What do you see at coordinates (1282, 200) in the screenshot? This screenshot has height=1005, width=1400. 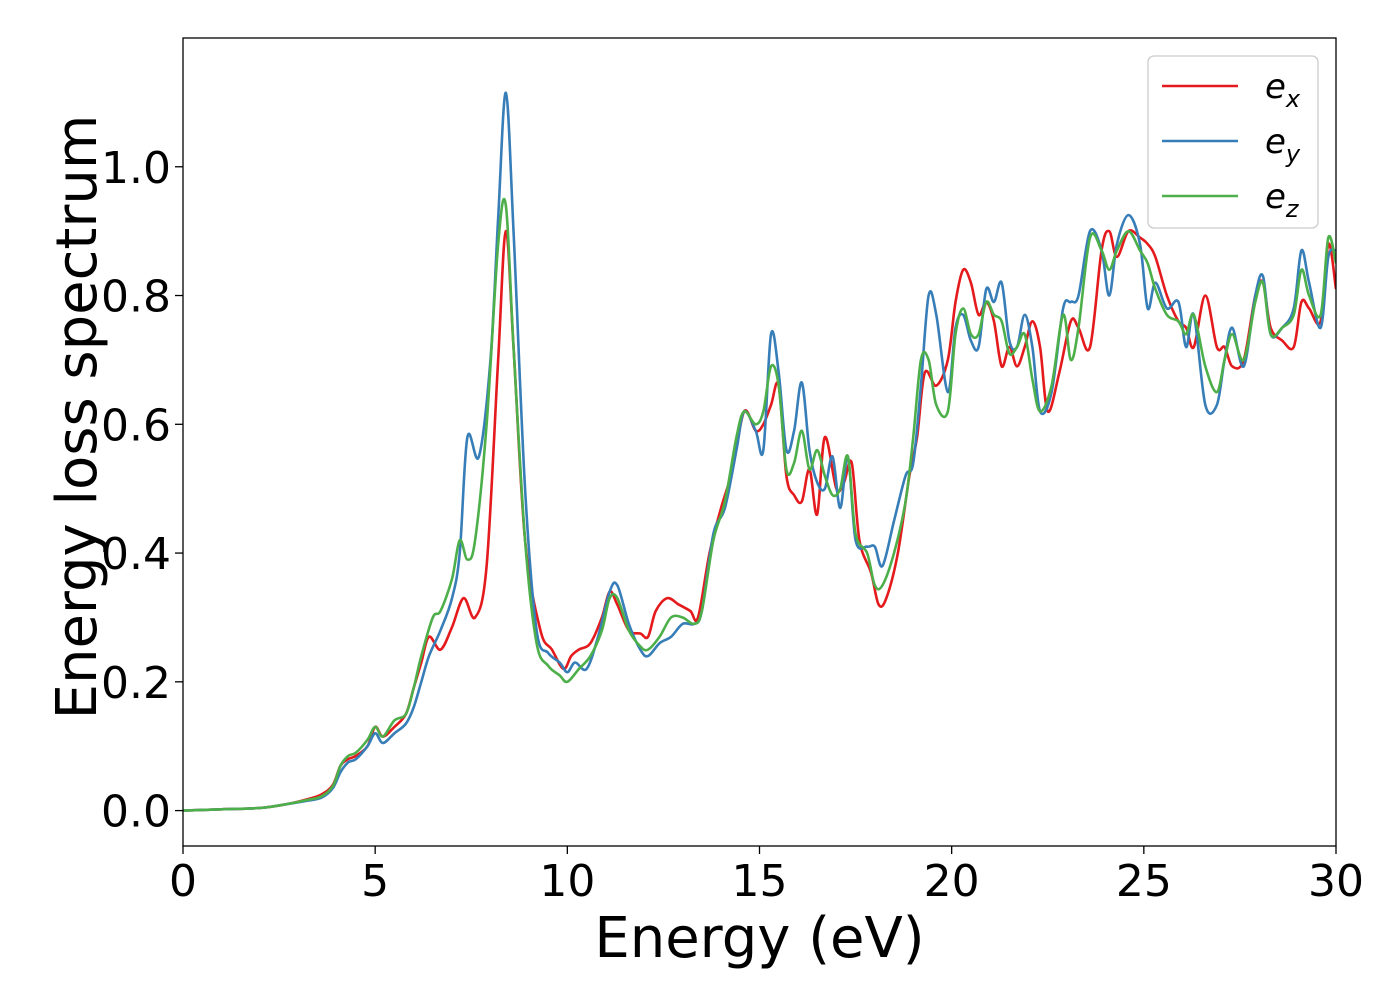 I see `legend-label: ez` at bounding box center [1282, 200].